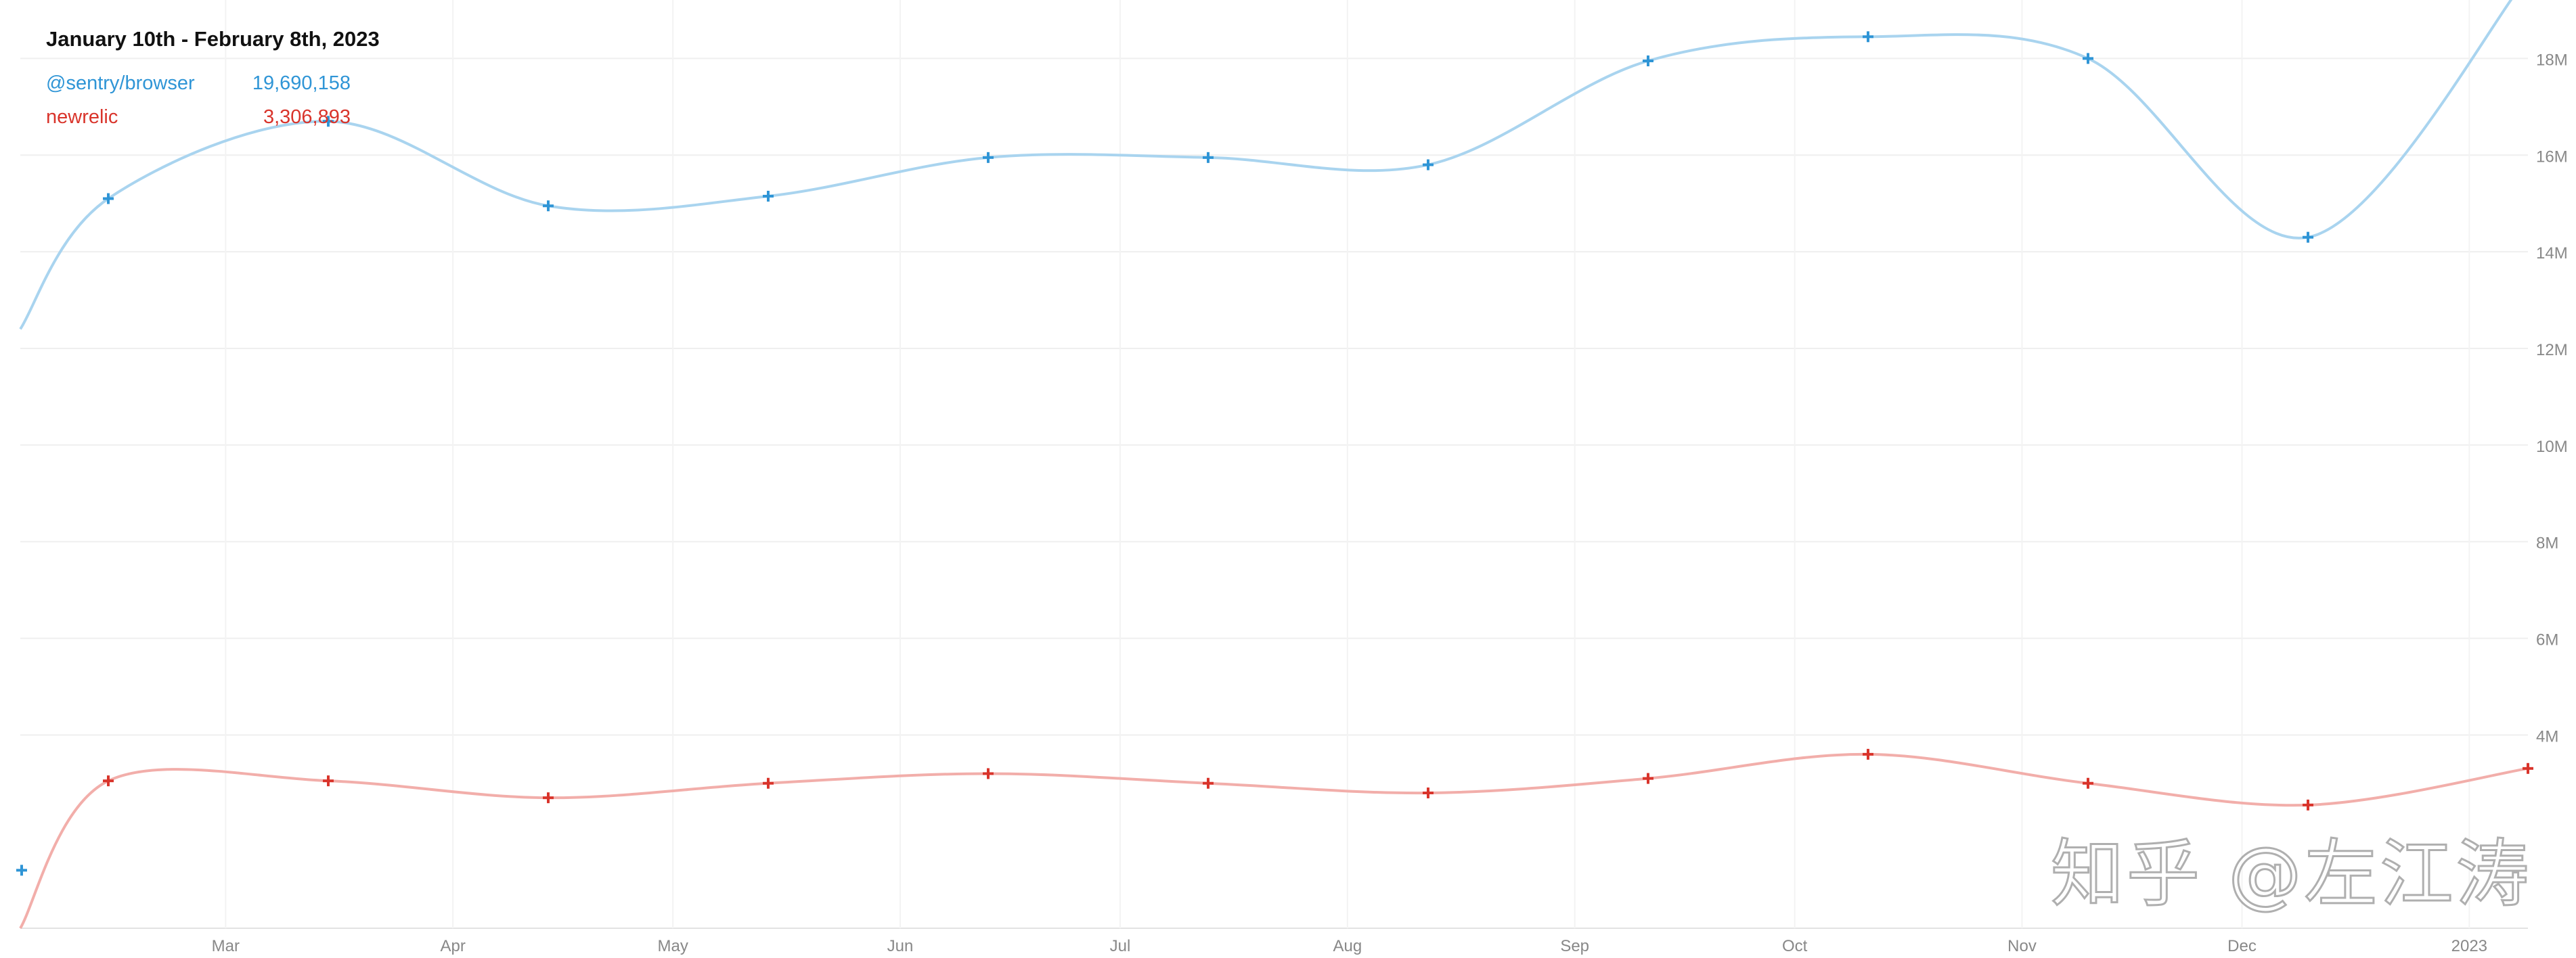  I want to click on x-tick-label: Jun, so click(900, 946).